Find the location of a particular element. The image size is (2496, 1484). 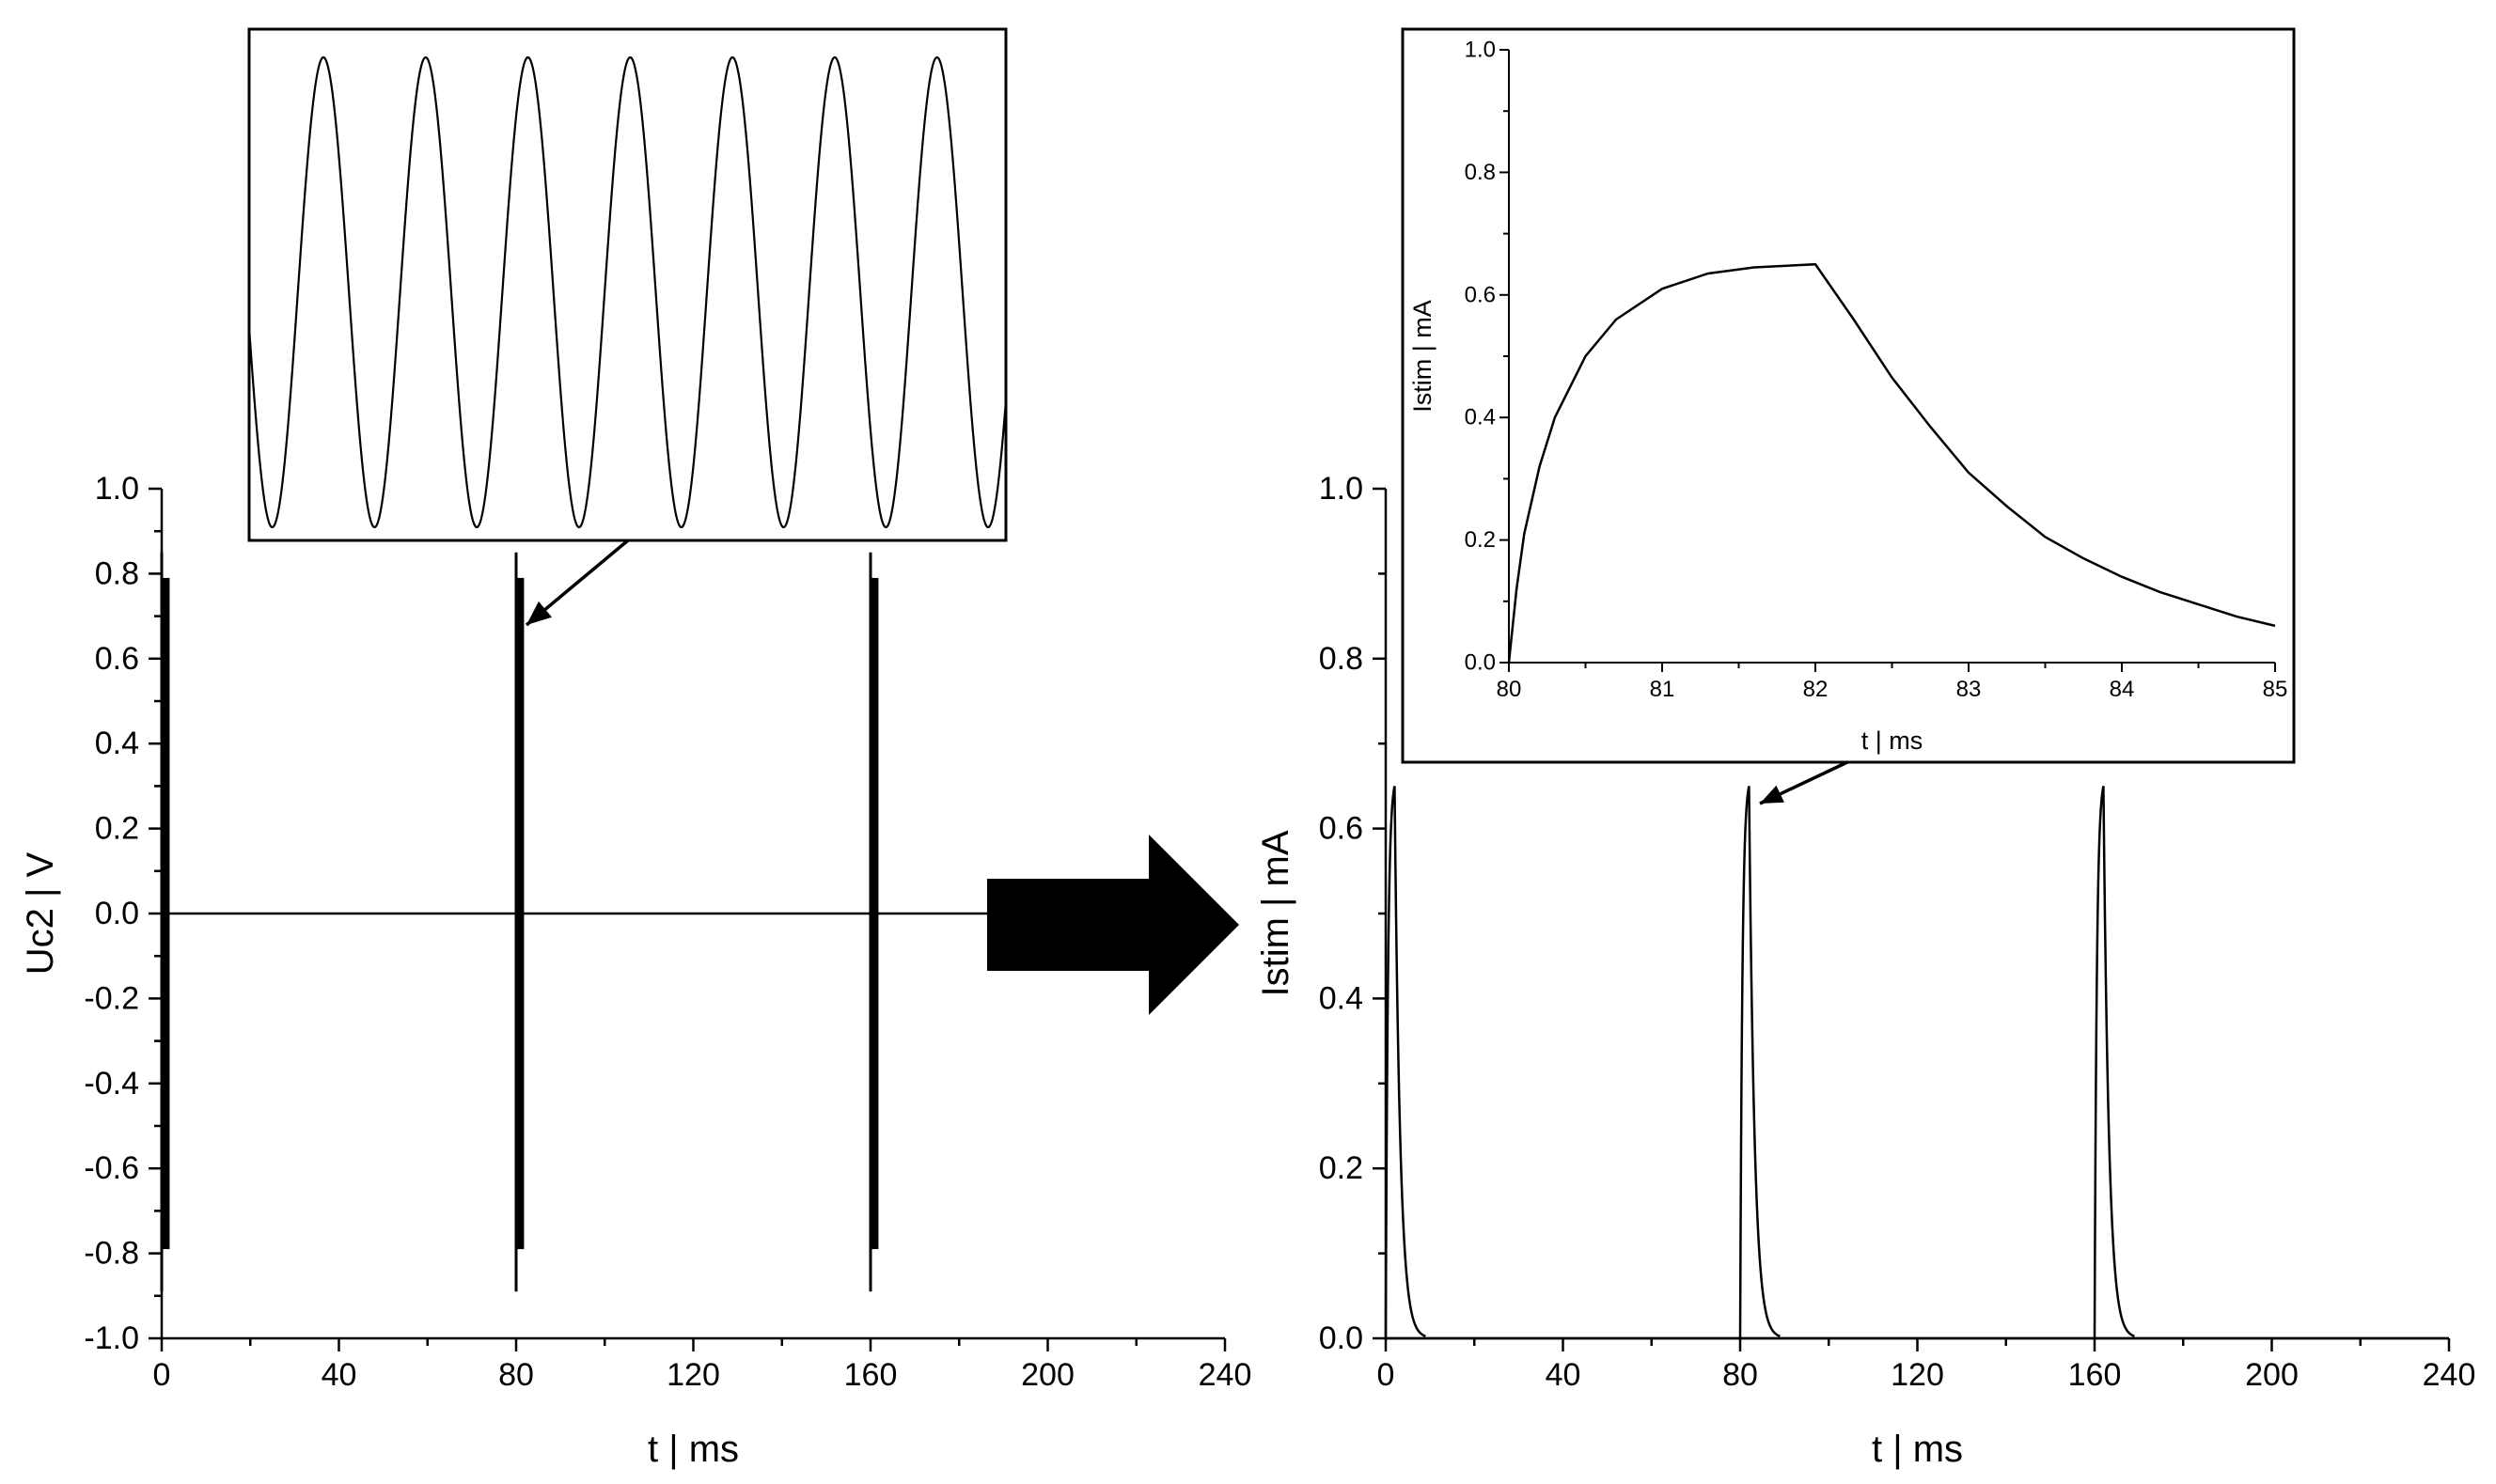

istim-y-tick-label: 0.2 is located at coordinates (1341, 1168).